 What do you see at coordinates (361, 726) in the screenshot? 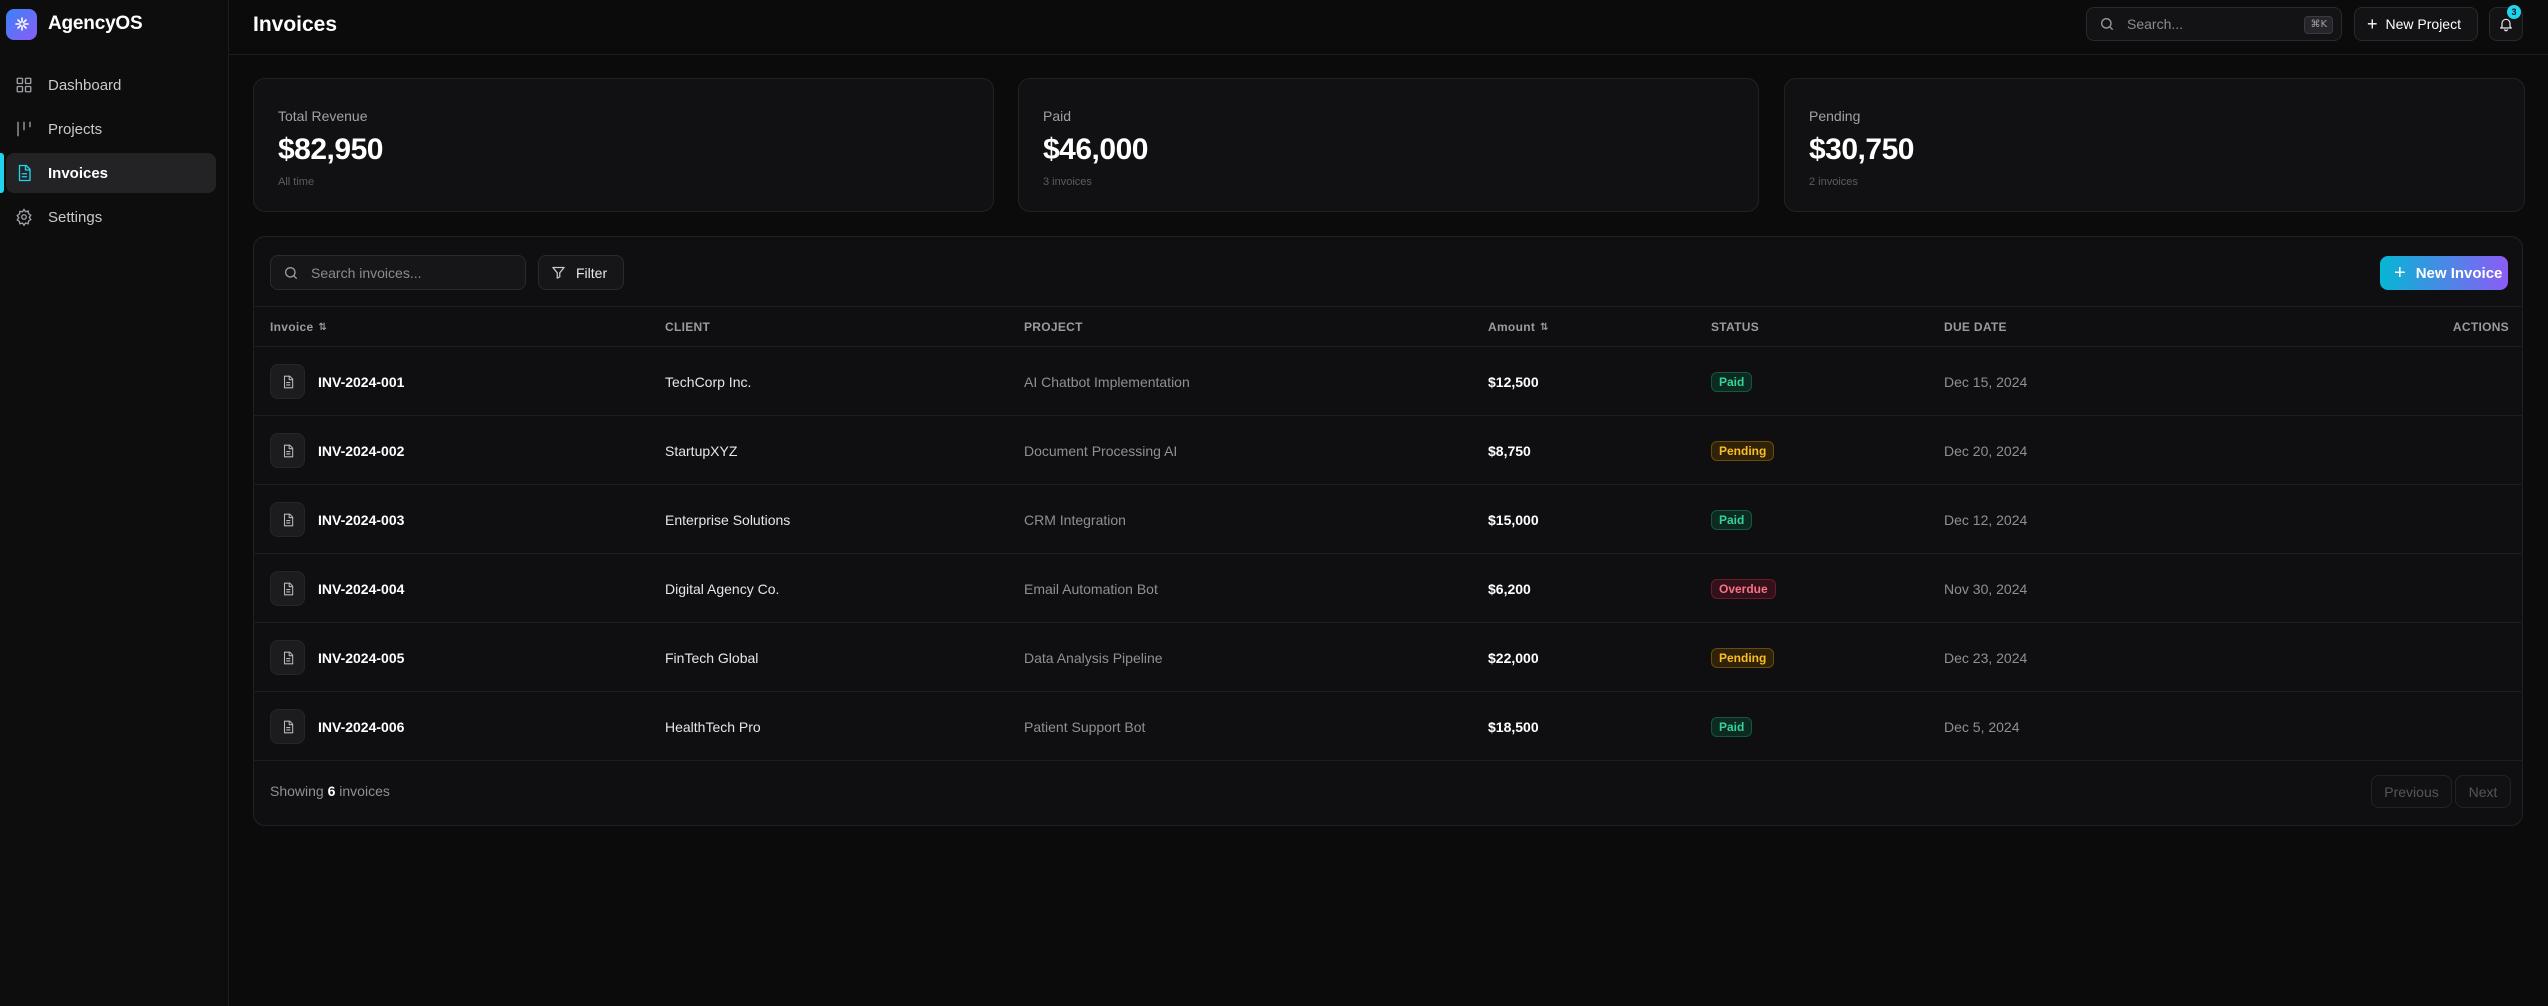
I see `invoice-id: INV-2024-006` at bounding box center [361, 726].